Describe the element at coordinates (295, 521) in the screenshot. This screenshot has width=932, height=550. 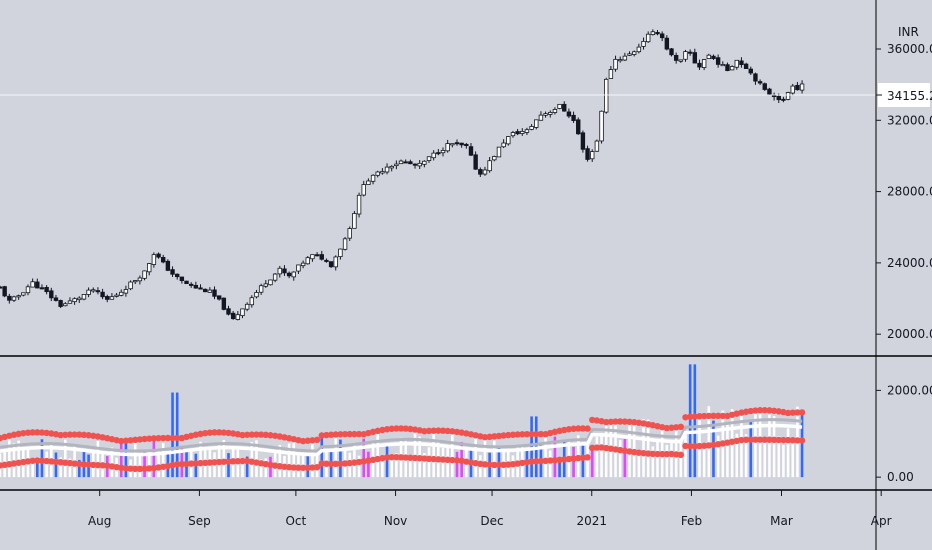
I see `time-tick-label: Oct` at that location.